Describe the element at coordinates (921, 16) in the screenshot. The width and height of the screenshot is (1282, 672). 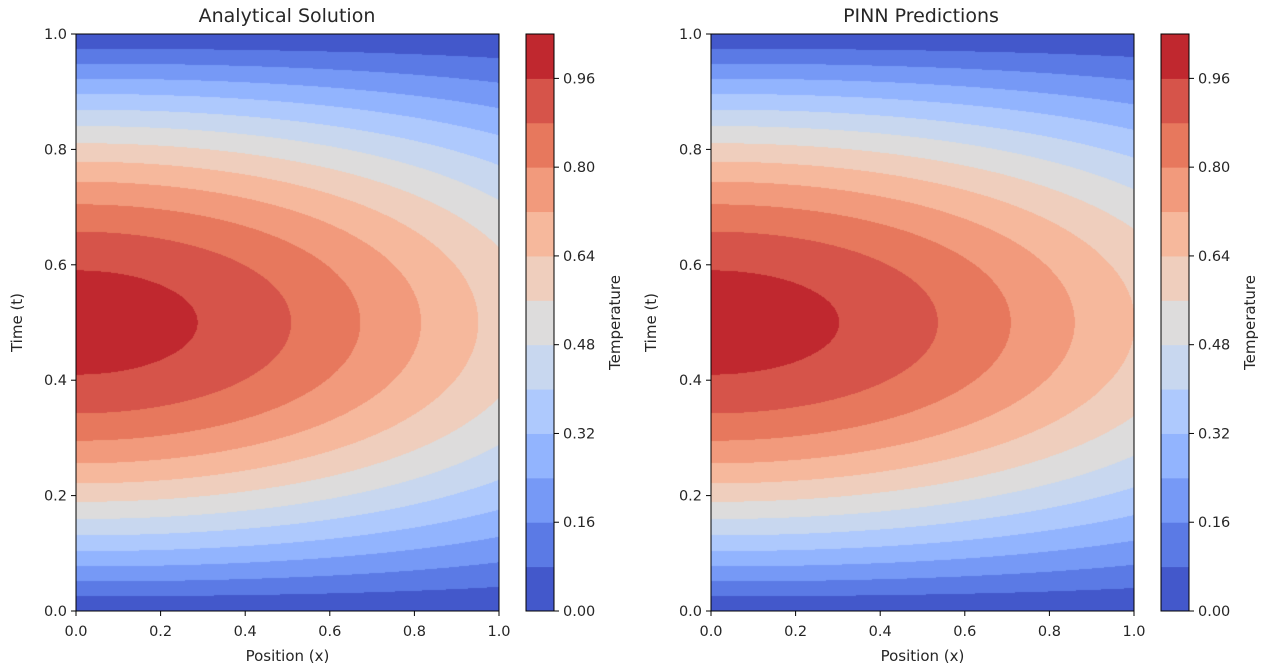
I see `chart-title: PINN Predictions` at that location.